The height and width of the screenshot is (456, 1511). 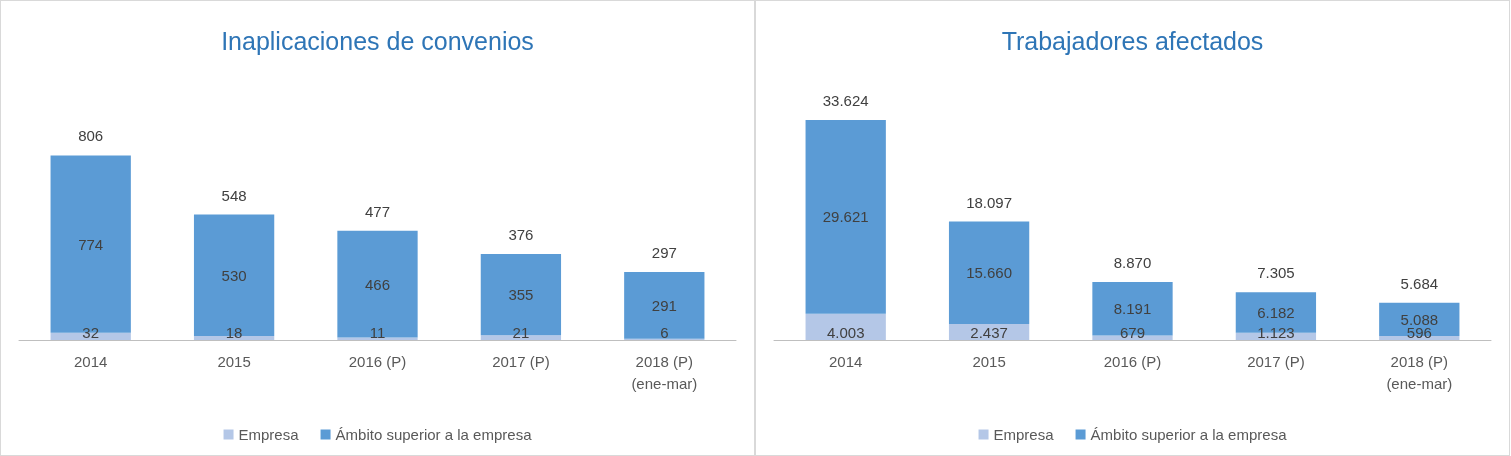 What do you see at coordinates (377, 332) in the screenshot?
I see `data-label: 11` at bounding box center [377, 332].